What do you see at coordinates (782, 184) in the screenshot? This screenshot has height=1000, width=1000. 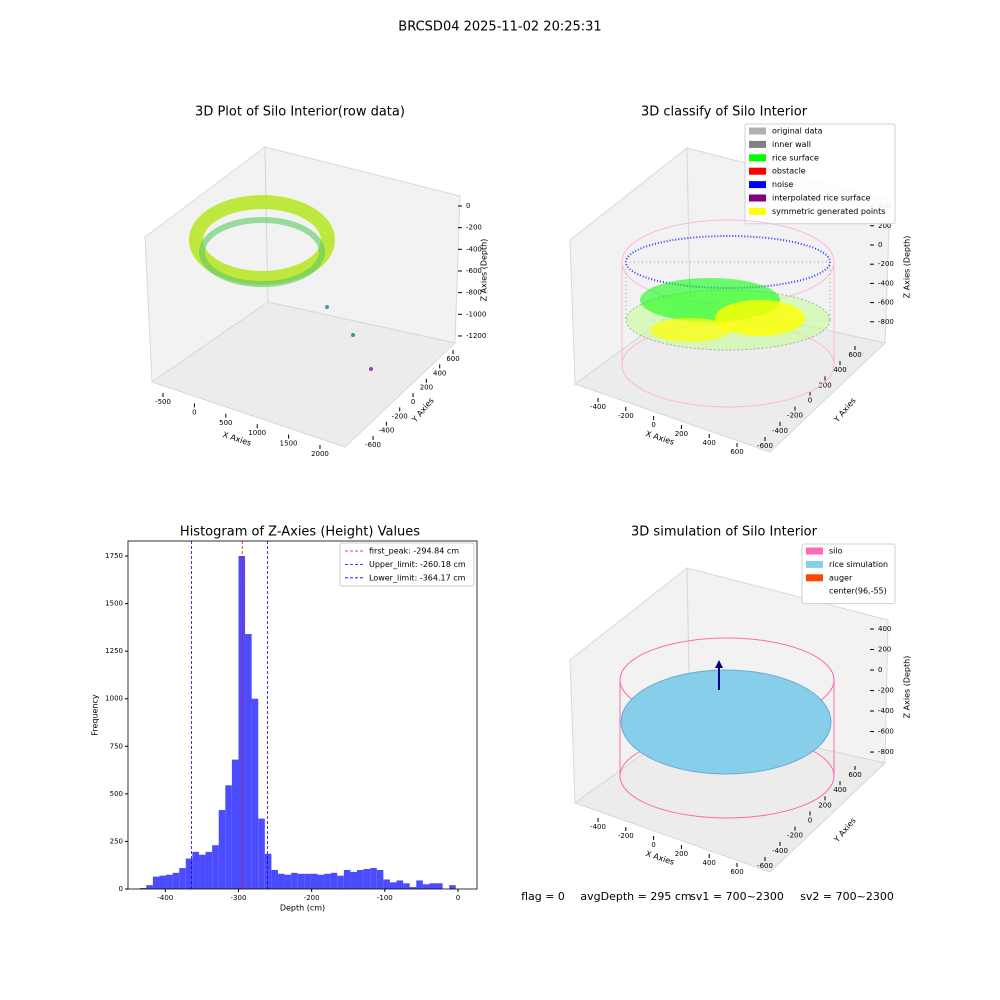 I see `legend-label: noise` at bounding box center [782, 184].